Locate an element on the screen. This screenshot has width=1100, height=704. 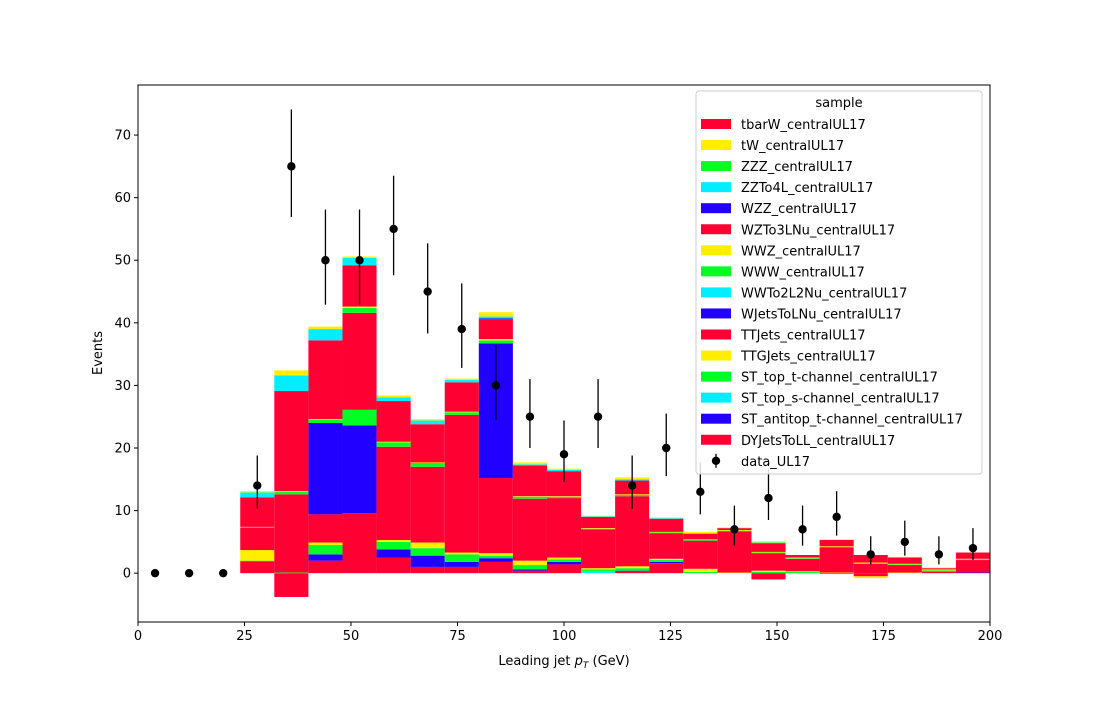
legend-label: ST_antitop_t-channel_centralUL17 is located at coordinates (852, 420).